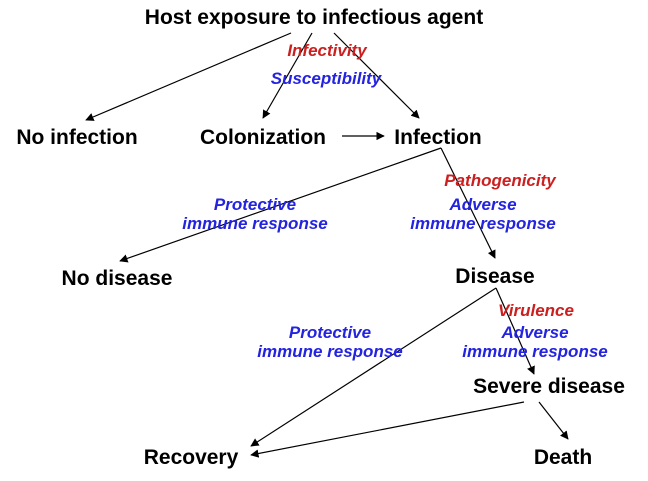  I want to click on label-pathogenicity: Pathogenicity, so click(500, 180).